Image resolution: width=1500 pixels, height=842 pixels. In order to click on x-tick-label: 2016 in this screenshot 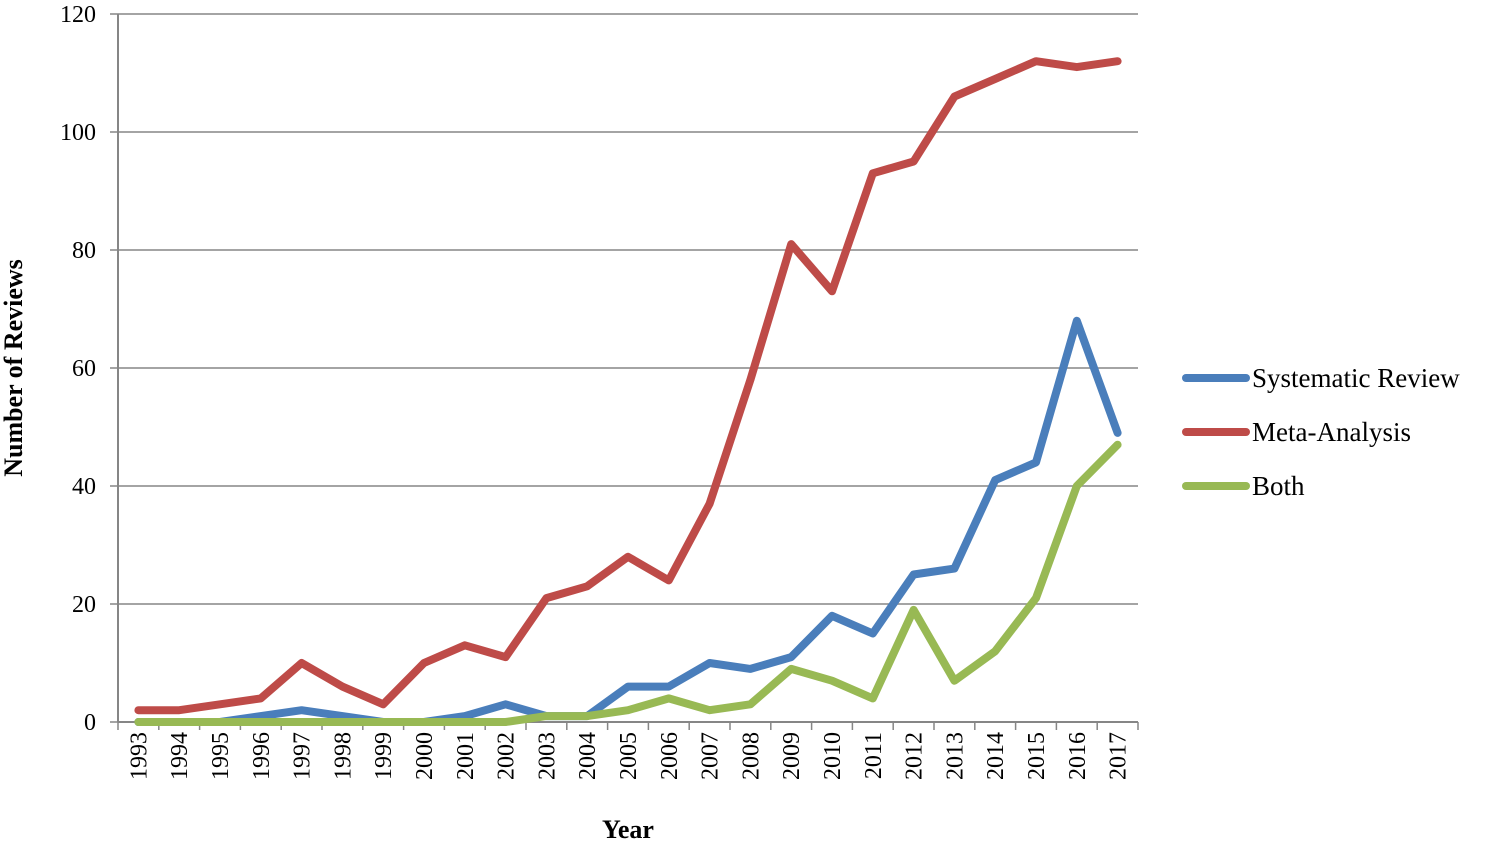, I will do `click(1078, 756)`.